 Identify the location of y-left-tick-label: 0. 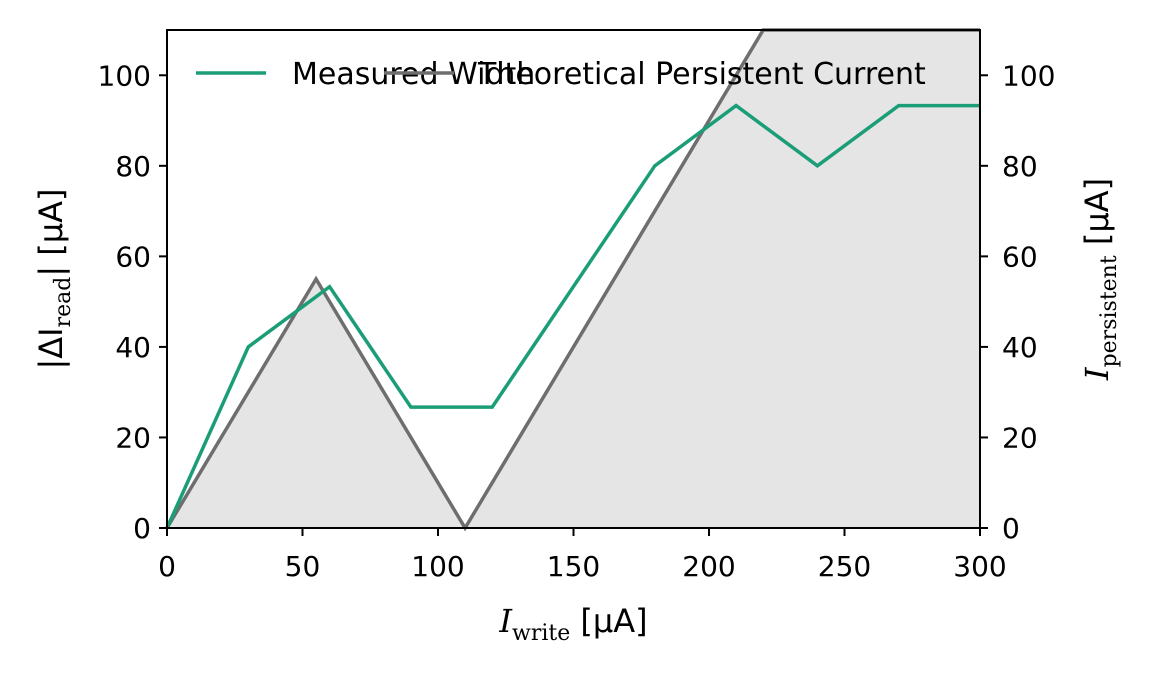
(142, 528).